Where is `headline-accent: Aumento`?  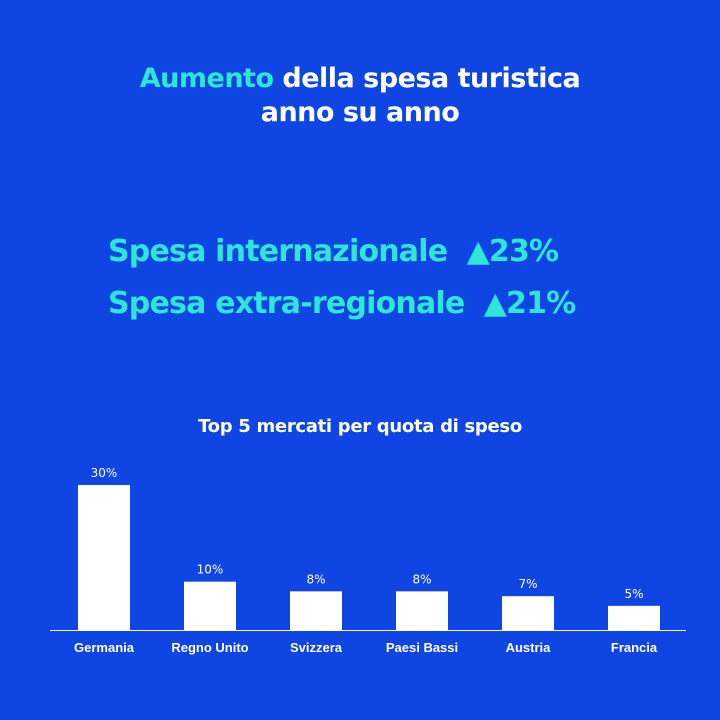 headline-accent: Aumento is located at coordinates (206, 78).